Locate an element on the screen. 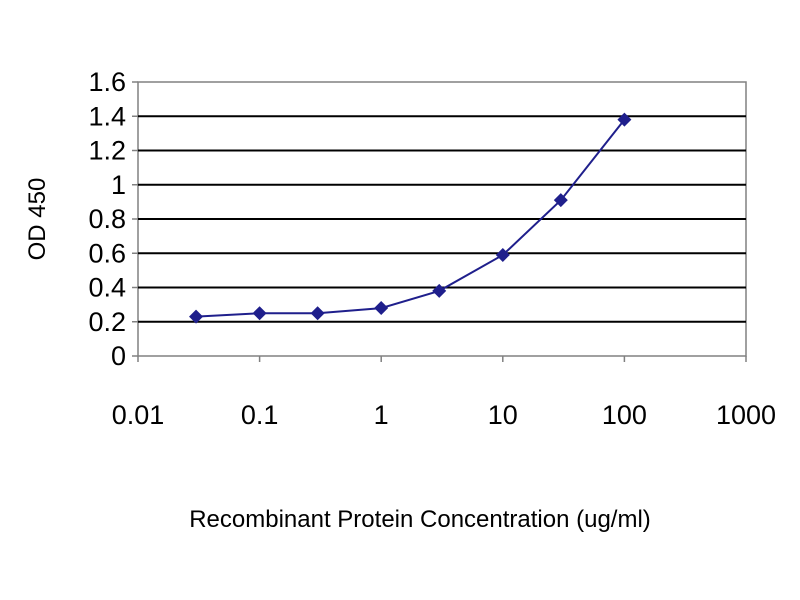 This screenshot has height=600, width=800. x-tick-label: 0.1 is located at coordinates (260, 415).